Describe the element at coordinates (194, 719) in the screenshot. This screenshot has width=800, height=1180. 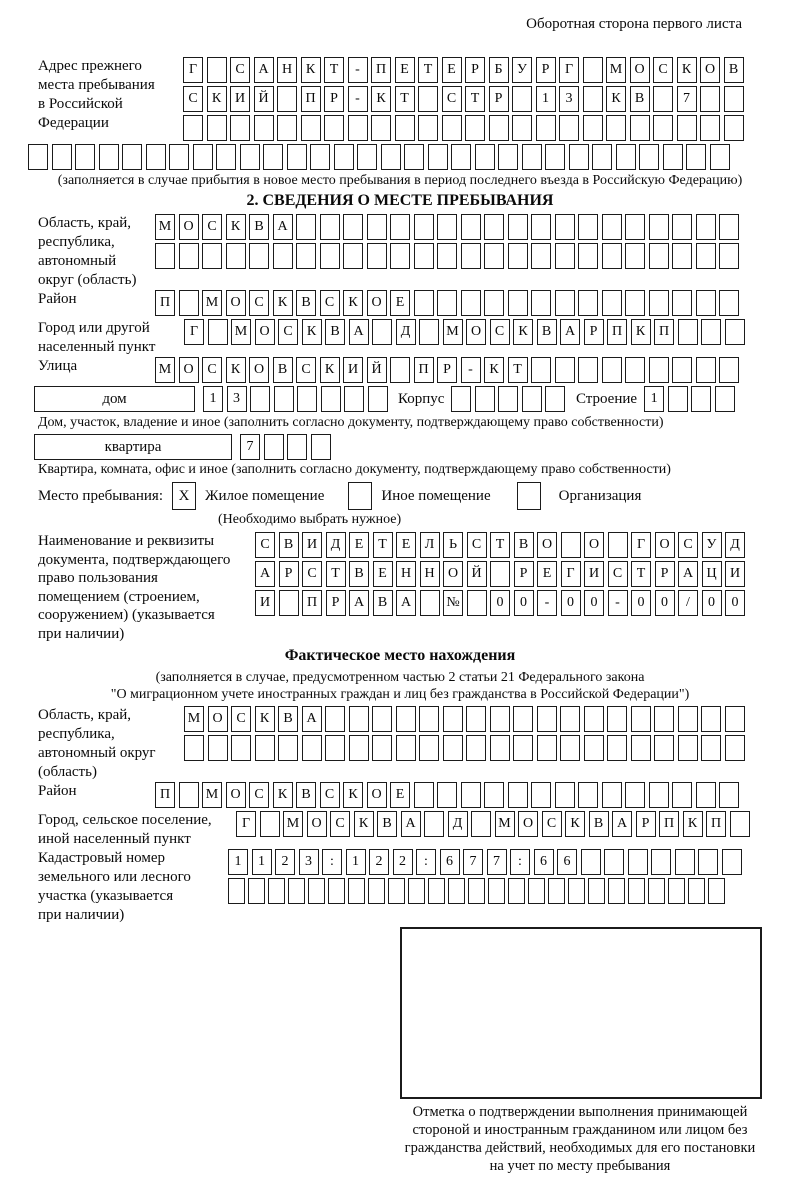
I see `char-cell: М` at that location.